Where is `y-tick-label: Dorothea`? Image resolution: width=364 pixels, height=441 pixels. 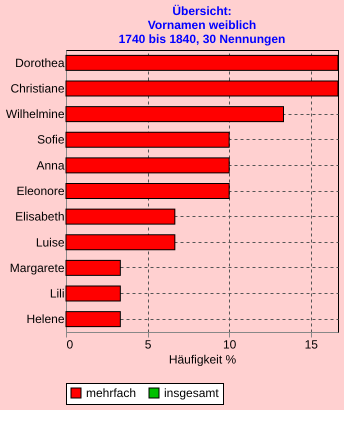 y-tick-label: Dorothea is located at coordinates (40, 63).